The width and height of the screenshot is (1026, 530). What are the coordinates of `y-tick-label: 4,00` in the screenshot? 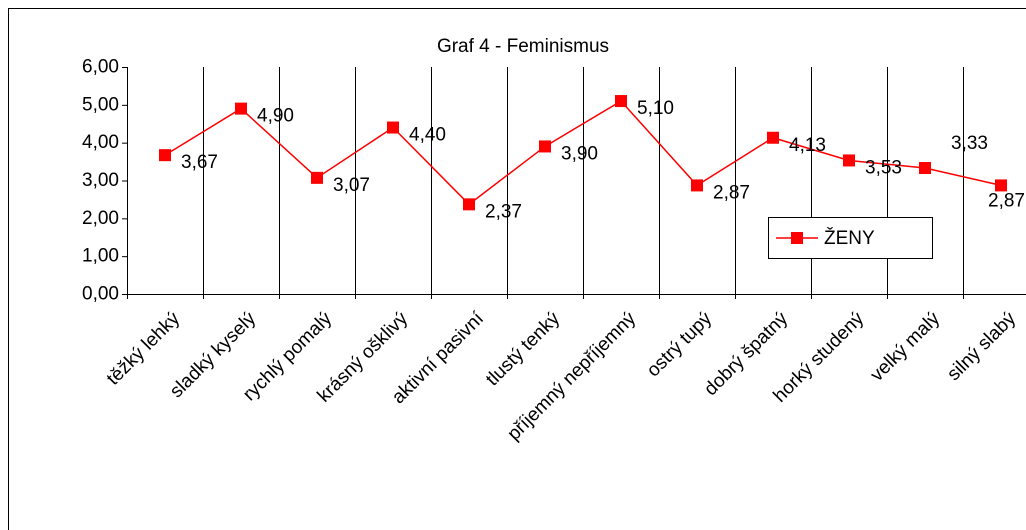 It's located at (100, 142).